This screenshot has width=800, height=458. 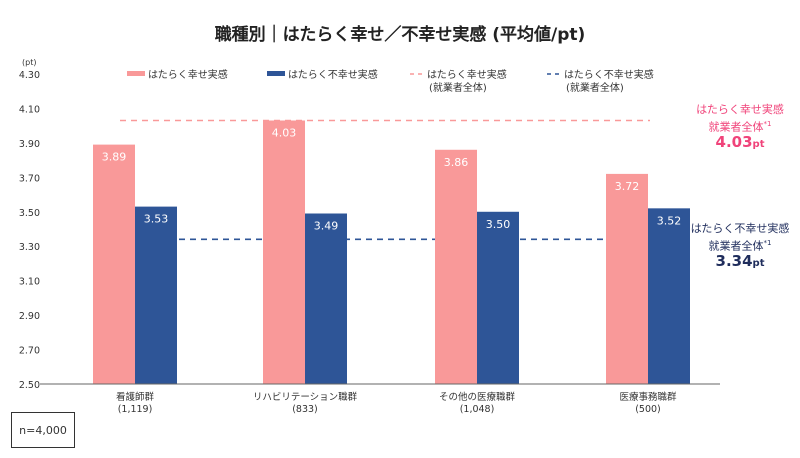 What do you see at coordinates (648, 409) in the screenshot?
I see `x-tick-count: (500)` at bounding box center [648, 409].